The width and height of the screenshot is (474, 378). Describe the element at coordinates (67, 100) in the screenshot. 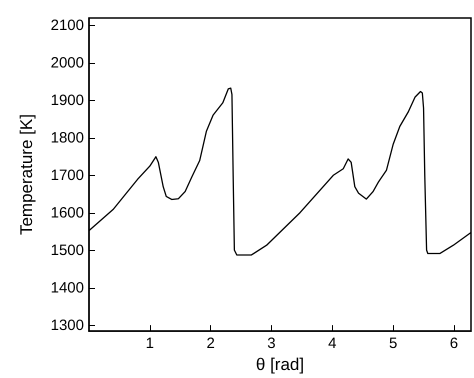

I see `y-tick-label: 1900` at that location.